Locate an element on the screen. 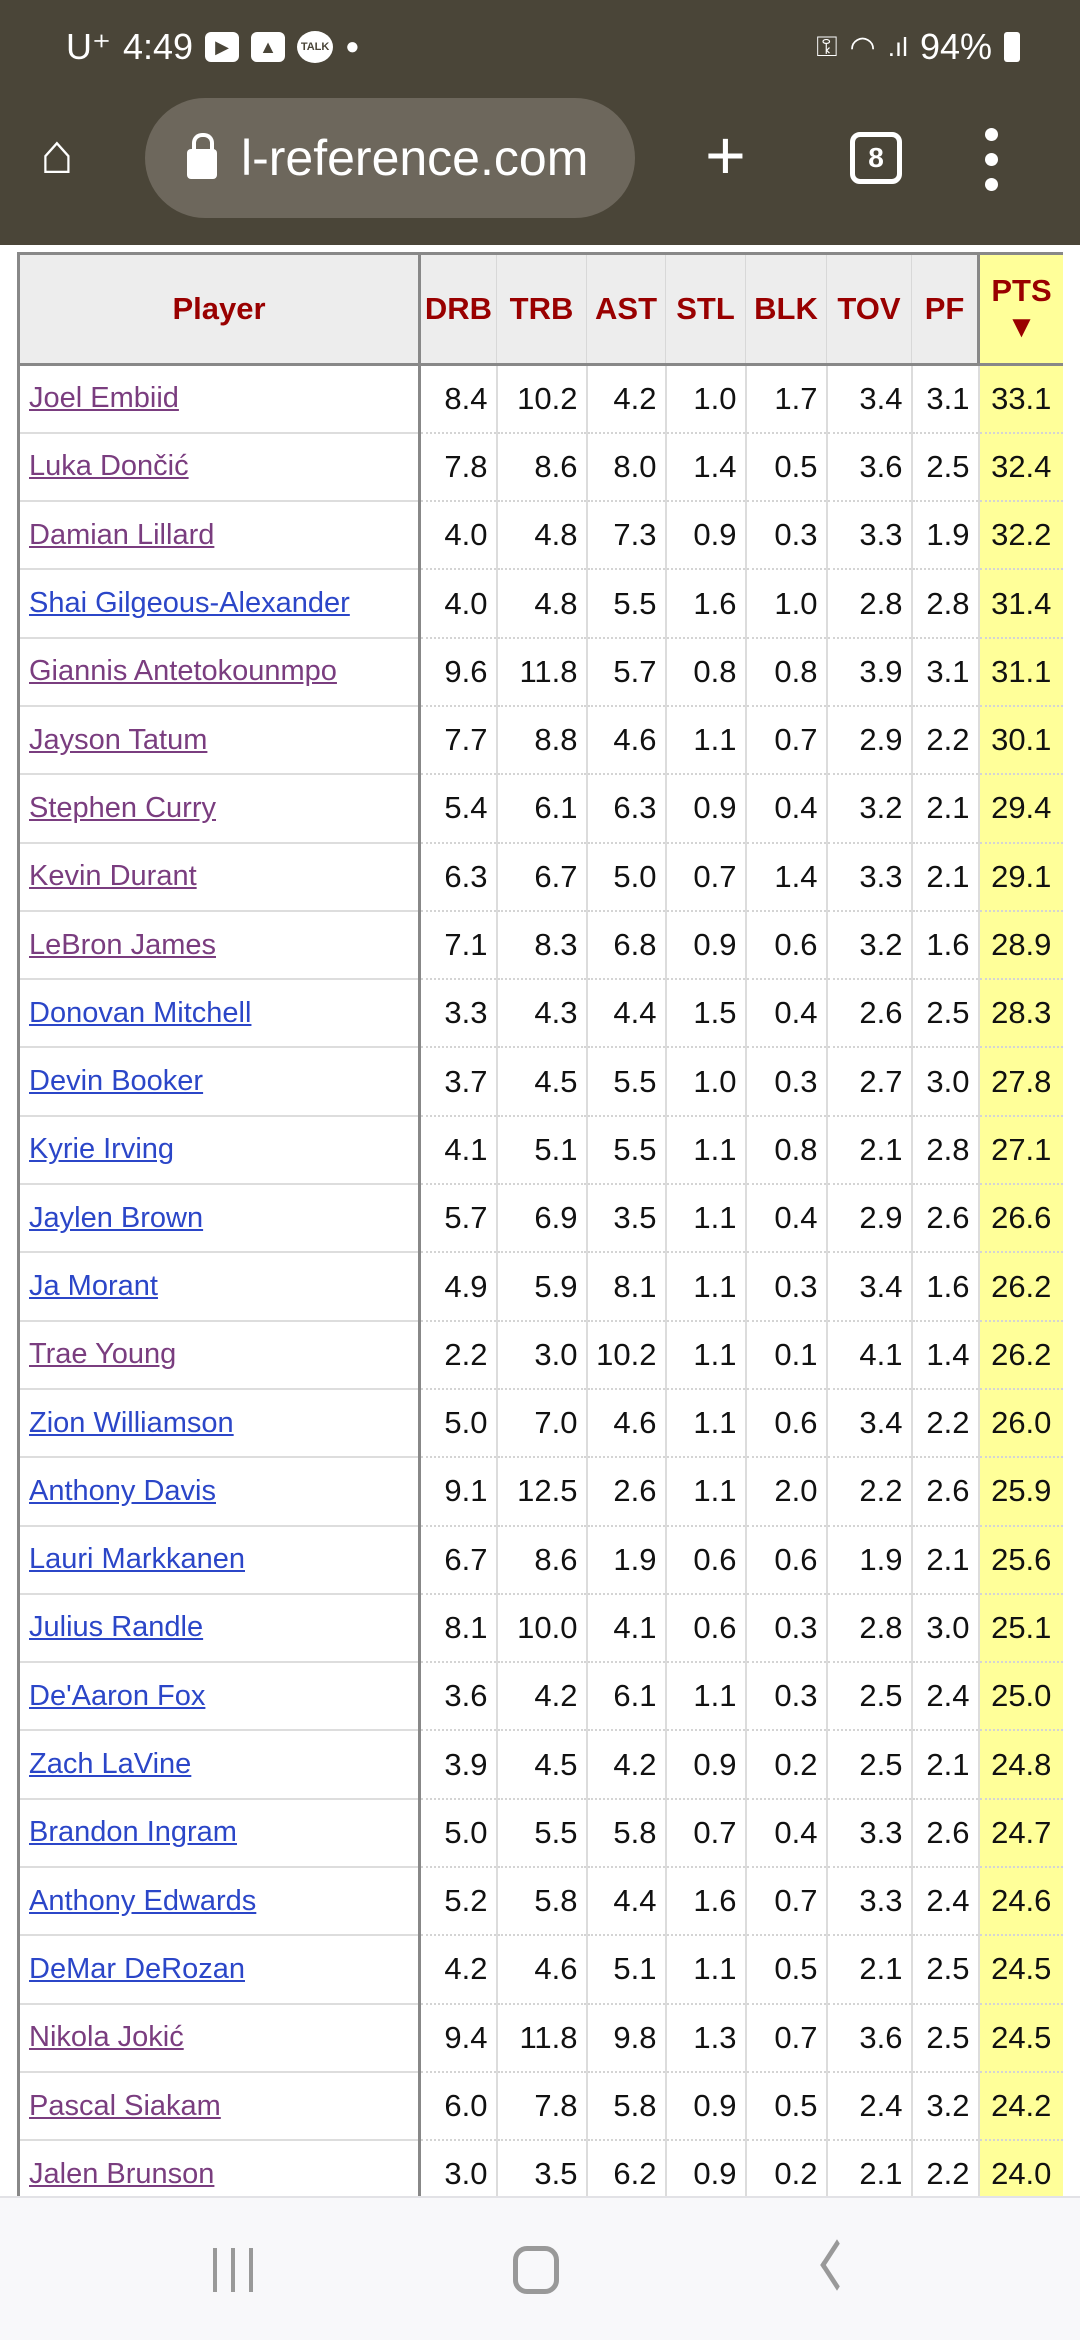 This screenshot has height=2340, width=1080. table-row: Devin Booker 3.7 4.5 5.5 1.0 0.3 2.7 3.0 27.8 is located at coordinates (540, 1082).